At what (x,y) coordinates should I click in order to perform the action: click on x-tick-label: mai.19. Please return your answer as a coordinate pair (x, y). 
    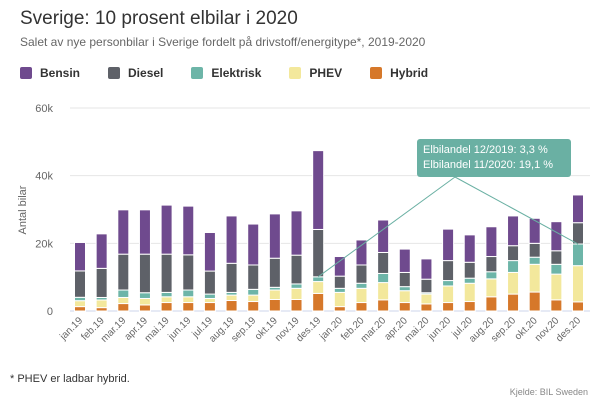
    Looking at the image, I should click on (157, 329).